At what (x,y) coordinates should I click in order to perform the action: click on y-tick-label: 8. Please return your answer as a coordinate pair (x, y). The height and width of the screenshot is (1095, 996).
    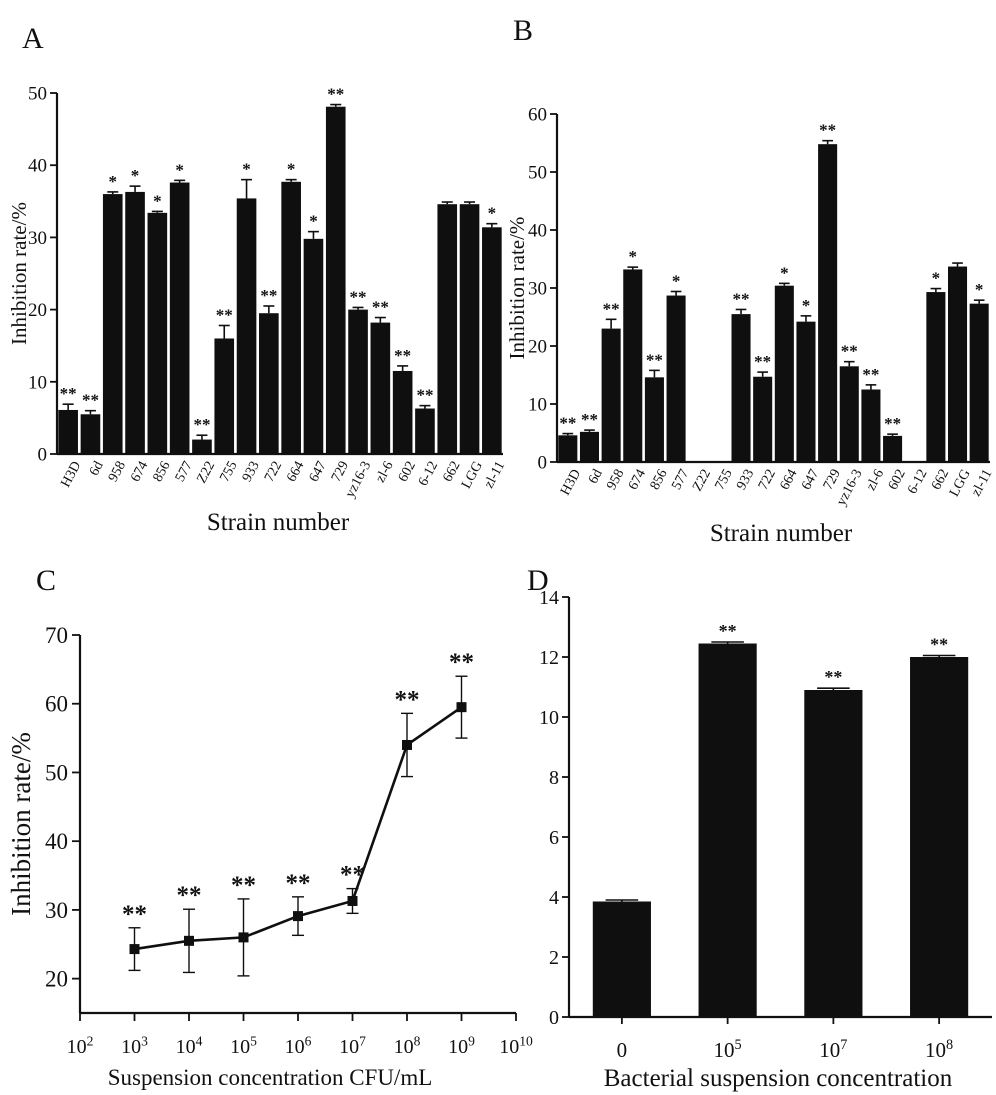
    Looking at the image, I should click on (554, 778).